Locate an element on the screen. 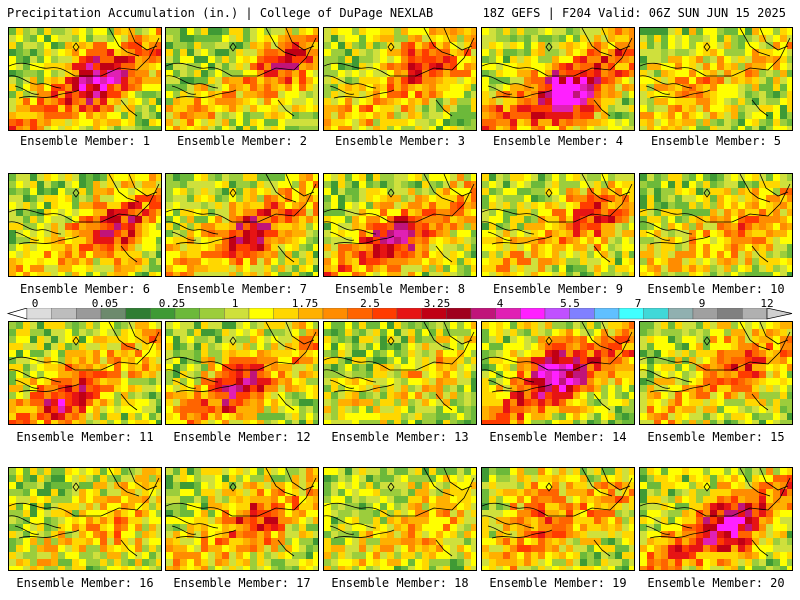 This screenshot has width=800, height=600. colorbar-tick-label: 1.75 is located at coordinates (305, 303).